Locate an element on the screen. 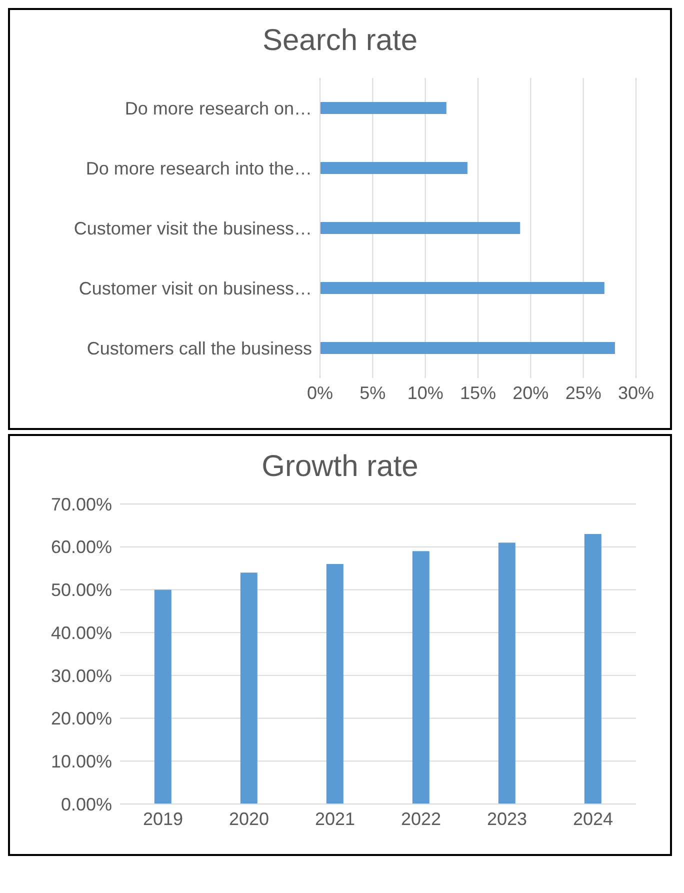  y-tick-label: 60.00% is located at coordinates (81, 547).